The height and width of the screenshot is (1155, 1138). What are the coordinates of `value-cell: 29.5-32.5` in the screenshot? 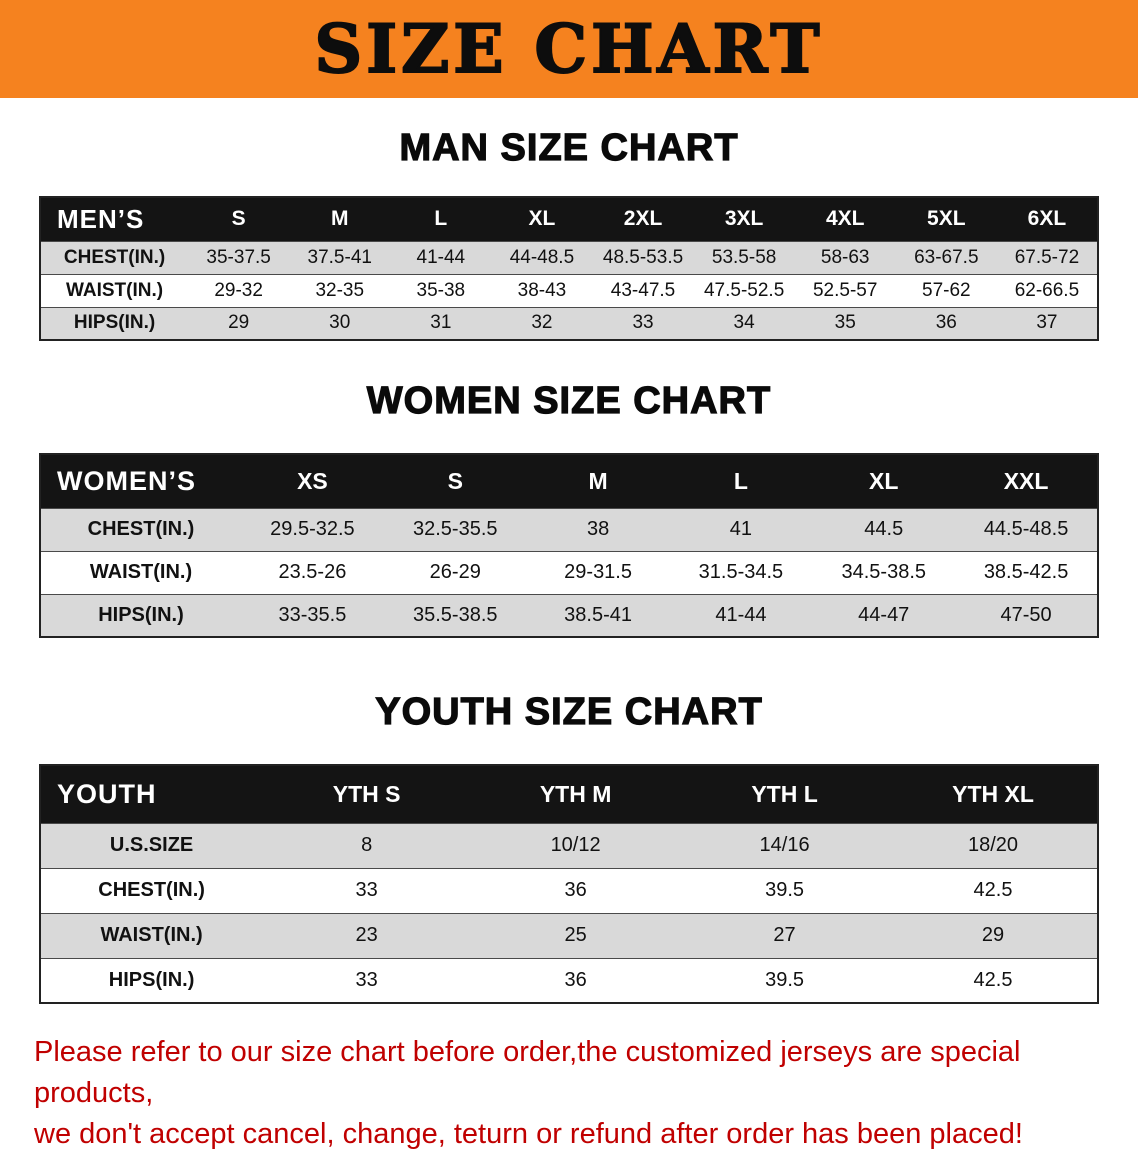 It's located at (312, 529).